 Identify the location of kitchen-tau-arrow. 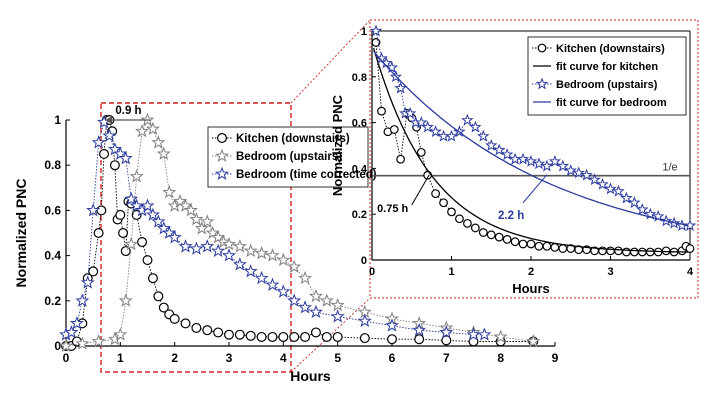
(420, 190).